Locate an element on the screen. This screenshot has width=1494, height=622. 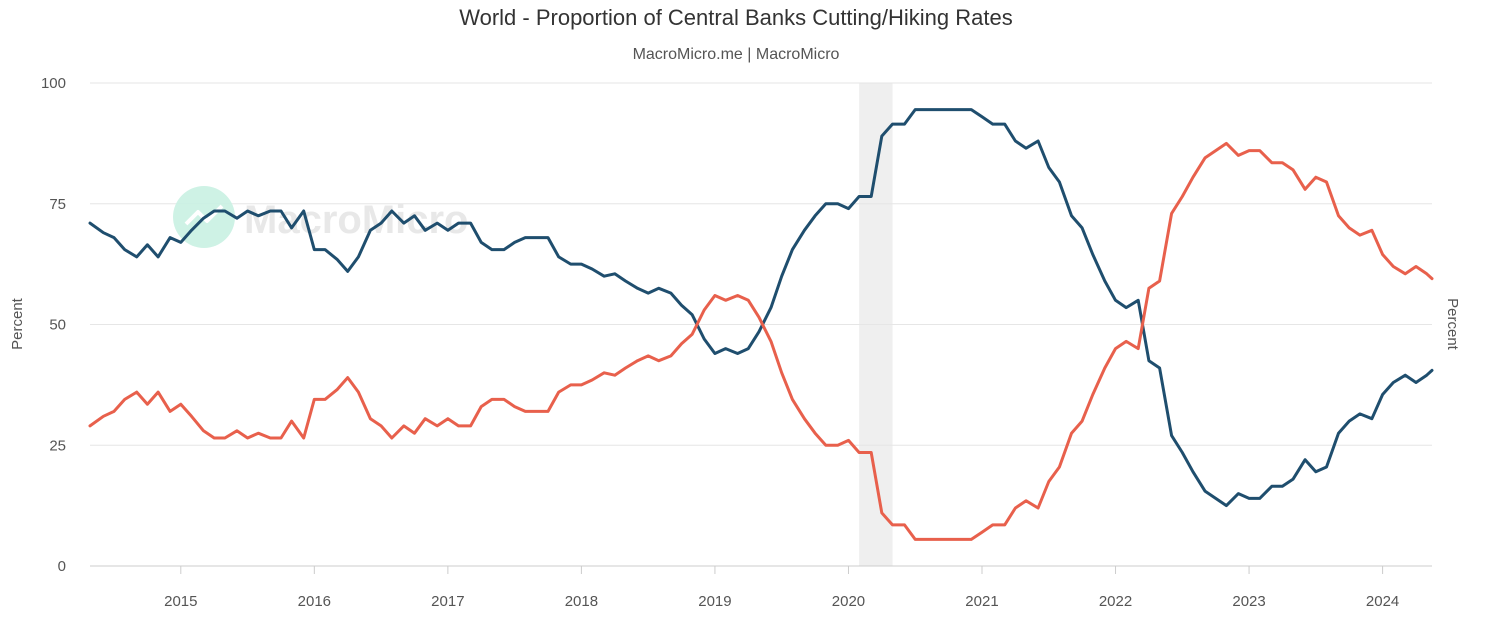
watermark-text: MacroMicro is located at coordinates (356, 220).